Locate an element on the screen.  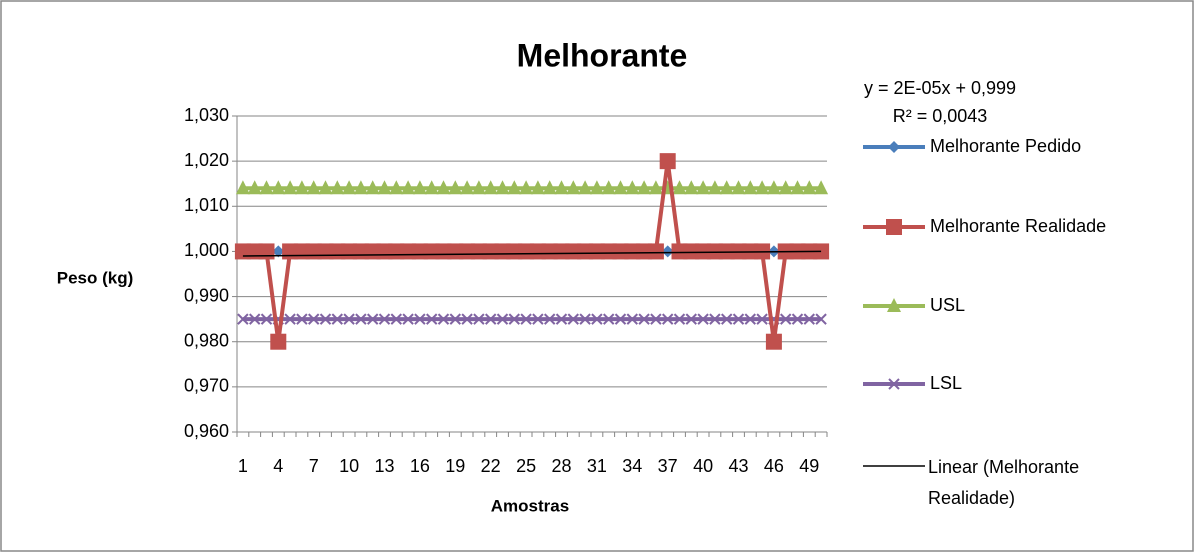
x-tick-label: 4 is located at coordinates (278, 466).